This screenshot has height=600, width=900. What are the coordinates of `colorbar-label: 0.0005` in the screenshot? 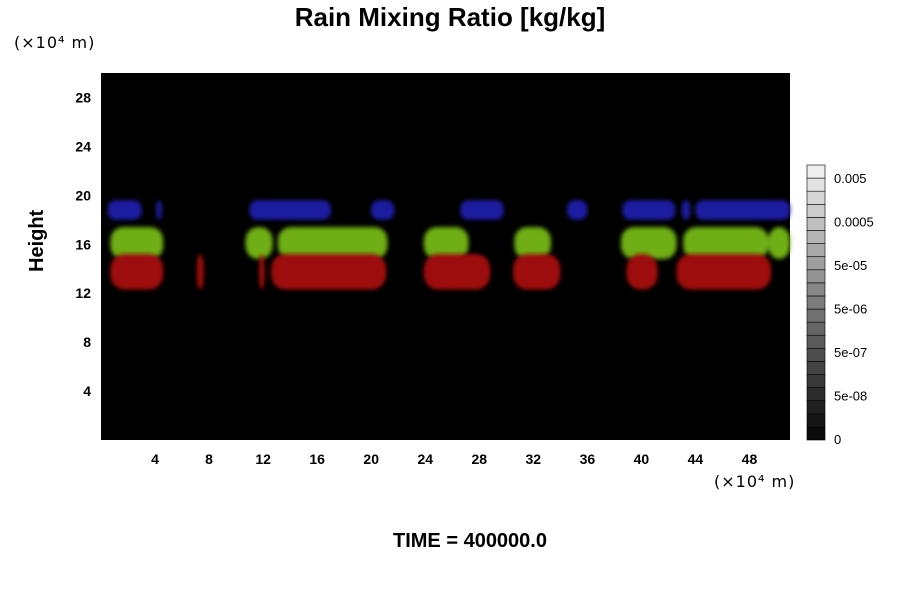 It's located at (854, 222).